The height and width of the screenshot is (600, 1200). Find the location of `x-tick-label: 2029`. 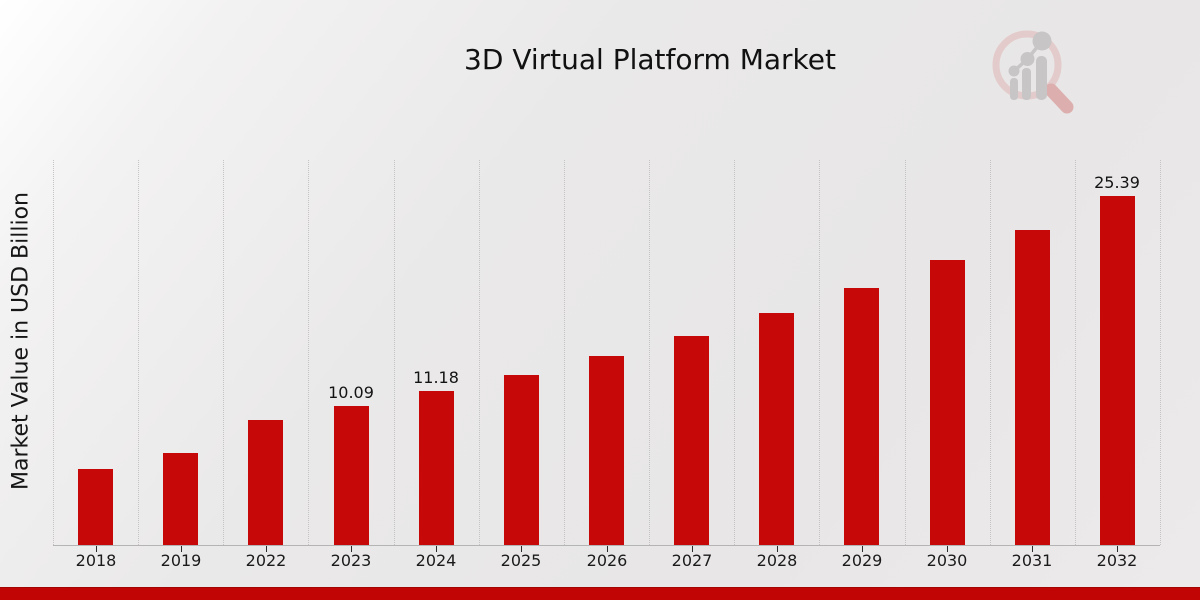

x-tick-label: 2029 is located at coordinates (862, 560).